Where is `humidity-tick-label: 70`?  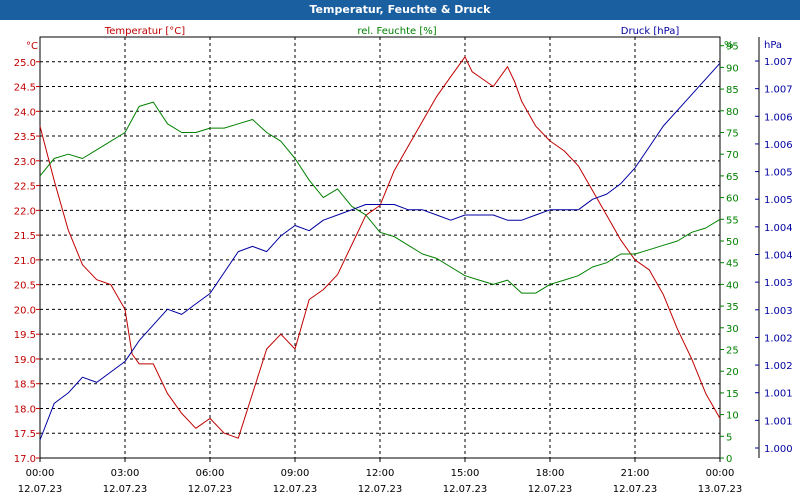 humidity-tick-label: 70 is located at coordinates (732, 155).